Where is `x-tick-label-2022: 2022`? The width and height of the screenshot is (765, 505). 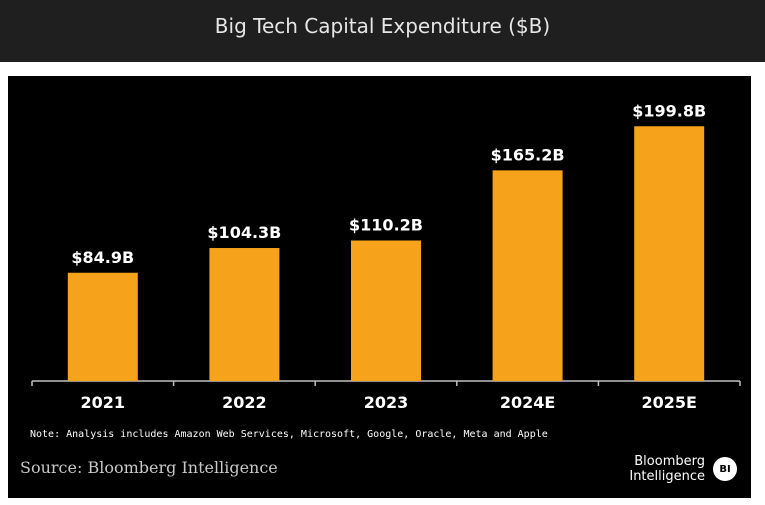
x-tick-label-2022: 2022 is located at coordinates (244, 402).